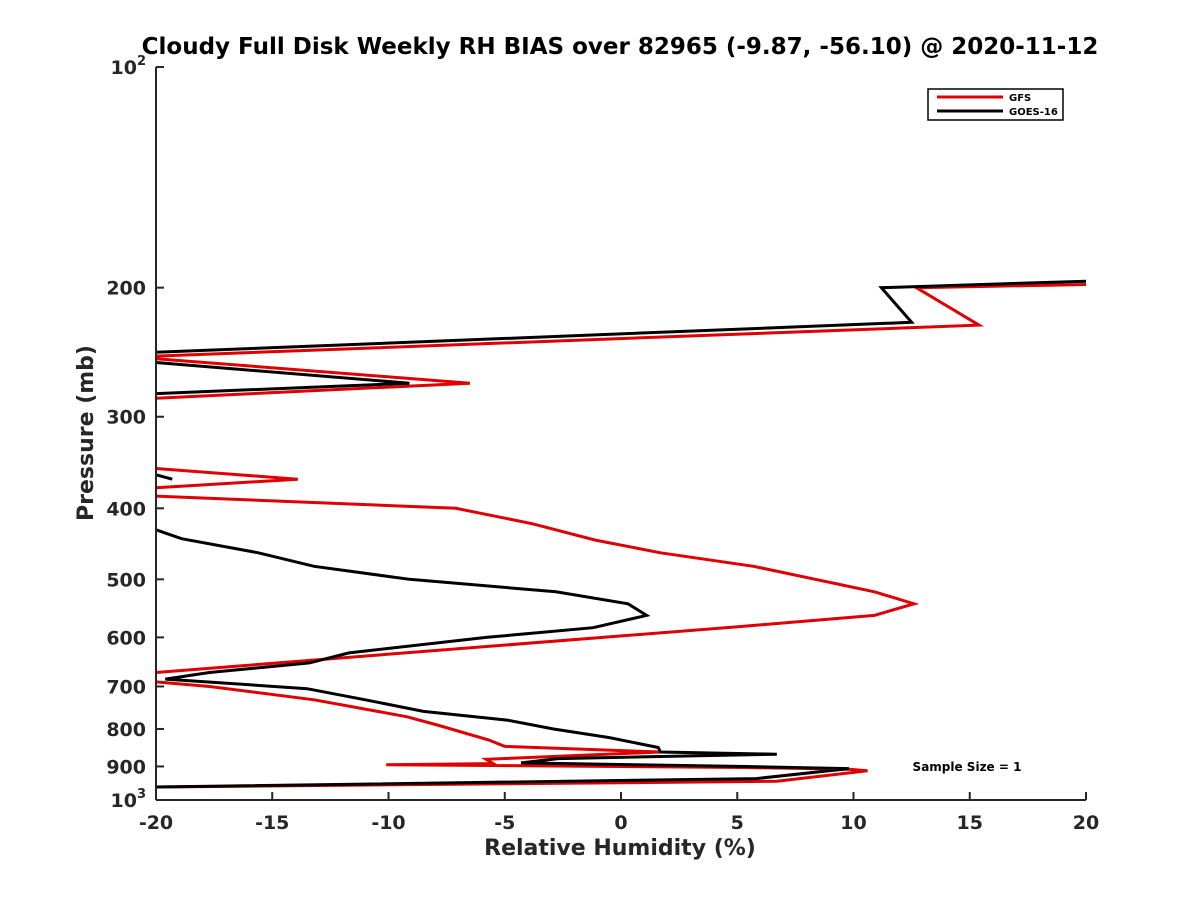 This screenshot has width=1200, height=900. Describe the element at coordinates (504, 823) in the screenshot. I see `x-tick-label: -5` at that location.